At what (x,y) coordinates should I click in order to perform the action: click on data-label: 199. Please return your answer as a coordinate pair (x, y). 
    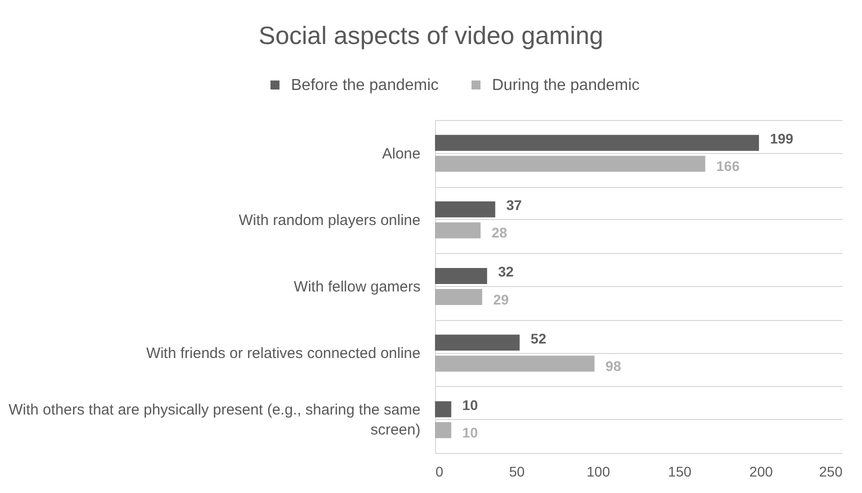
    Looking at the image, I should click on (782, 138).